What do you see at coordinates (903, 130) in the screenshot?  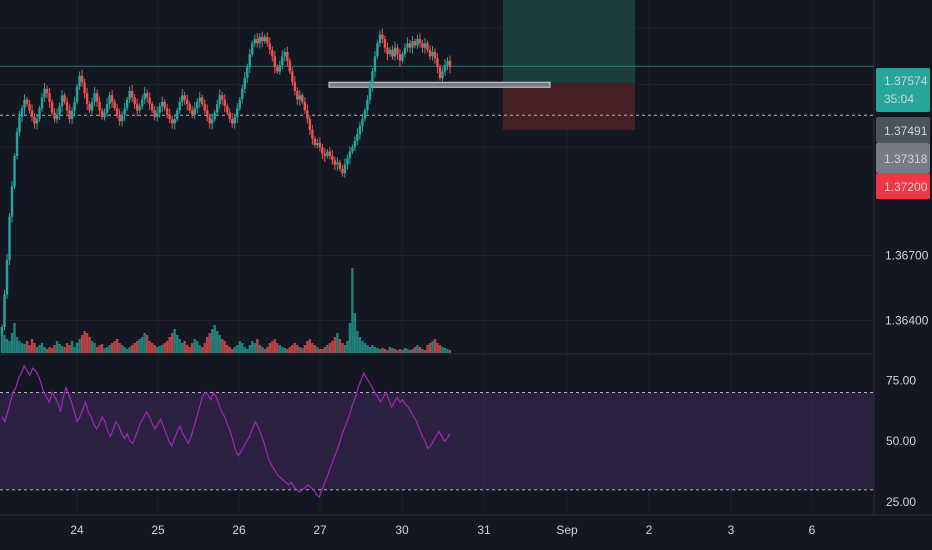 I see `level-label-1: 1.37491` at bounding box center [903, 130].